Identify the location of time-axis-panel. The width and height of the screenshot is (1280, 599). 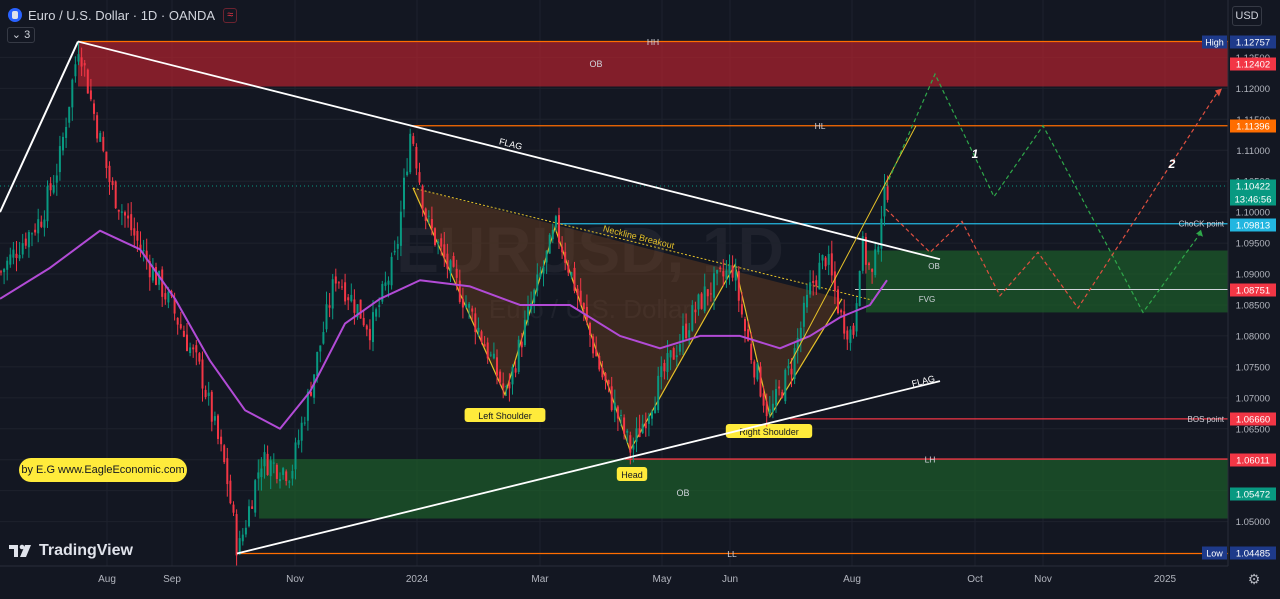
(640, 580).